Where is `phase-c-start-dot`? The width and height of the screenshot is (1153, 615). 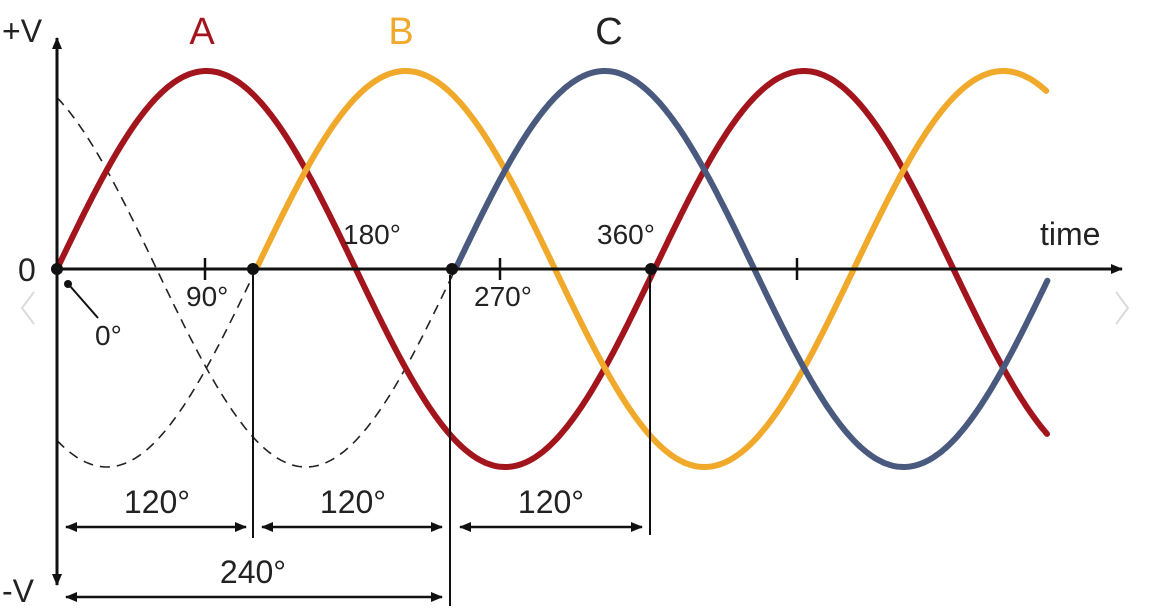
phase-c-start-dot is located at coordinates (452, 269).